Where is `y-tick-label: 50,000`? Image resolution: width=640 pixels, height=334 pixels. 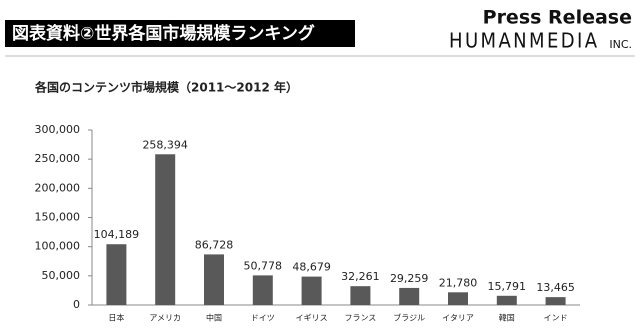 y-tick-label: 50,000 is located at coordinates (61, 275).